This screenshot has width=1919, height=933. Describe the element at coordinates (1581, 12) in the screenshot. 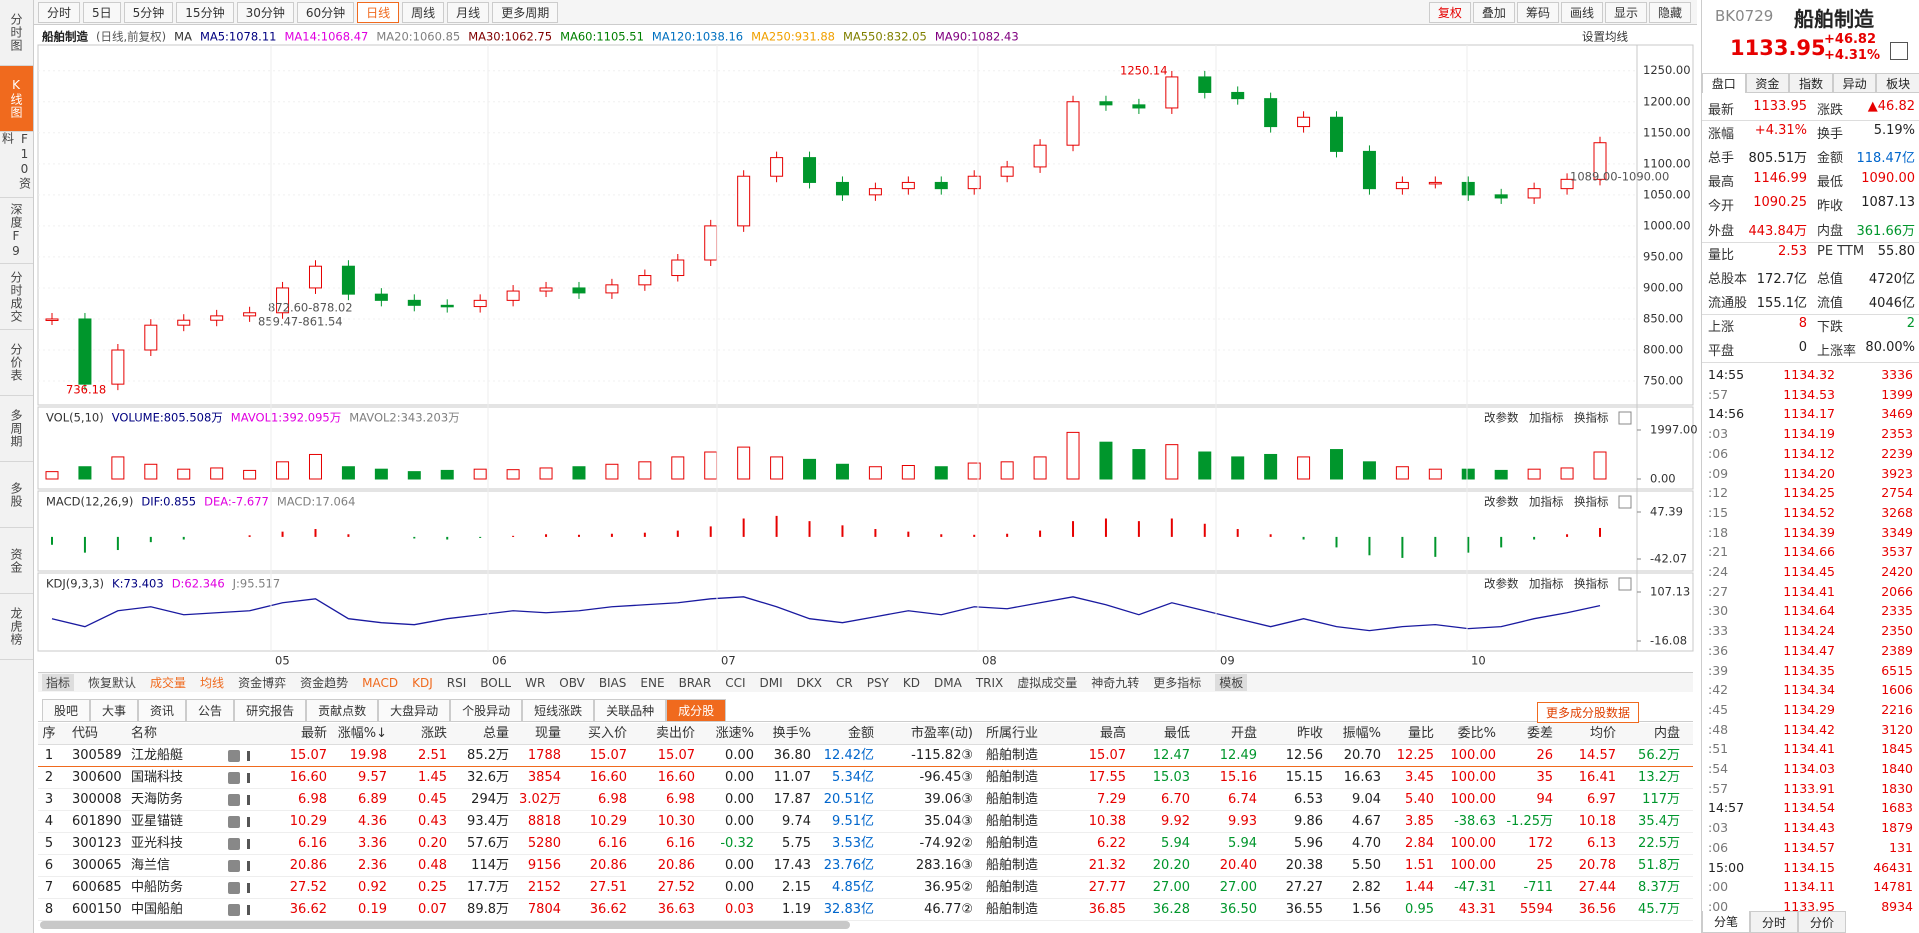

I see `tool-button: 画线` at that location.